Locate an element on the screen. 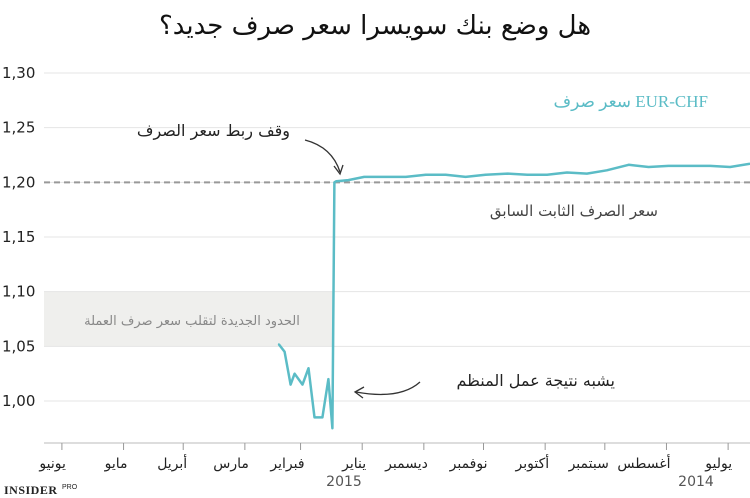 This screenshot has width=750, height=498. x-tick-label: أغسطس is located at coordinates (643, 463).